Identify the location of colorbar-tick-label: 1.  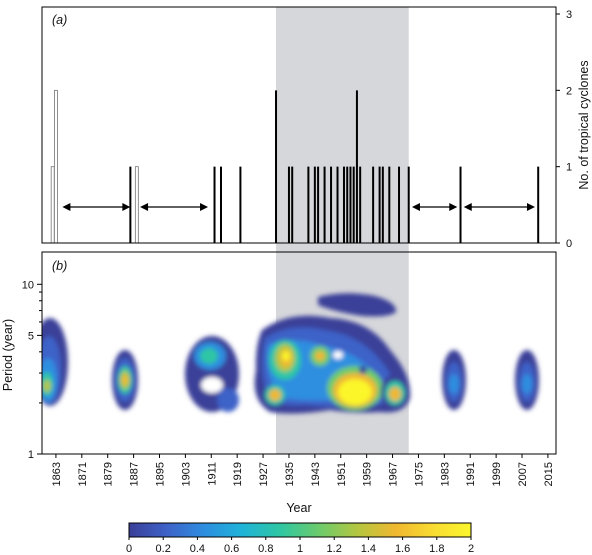
(300, 549).